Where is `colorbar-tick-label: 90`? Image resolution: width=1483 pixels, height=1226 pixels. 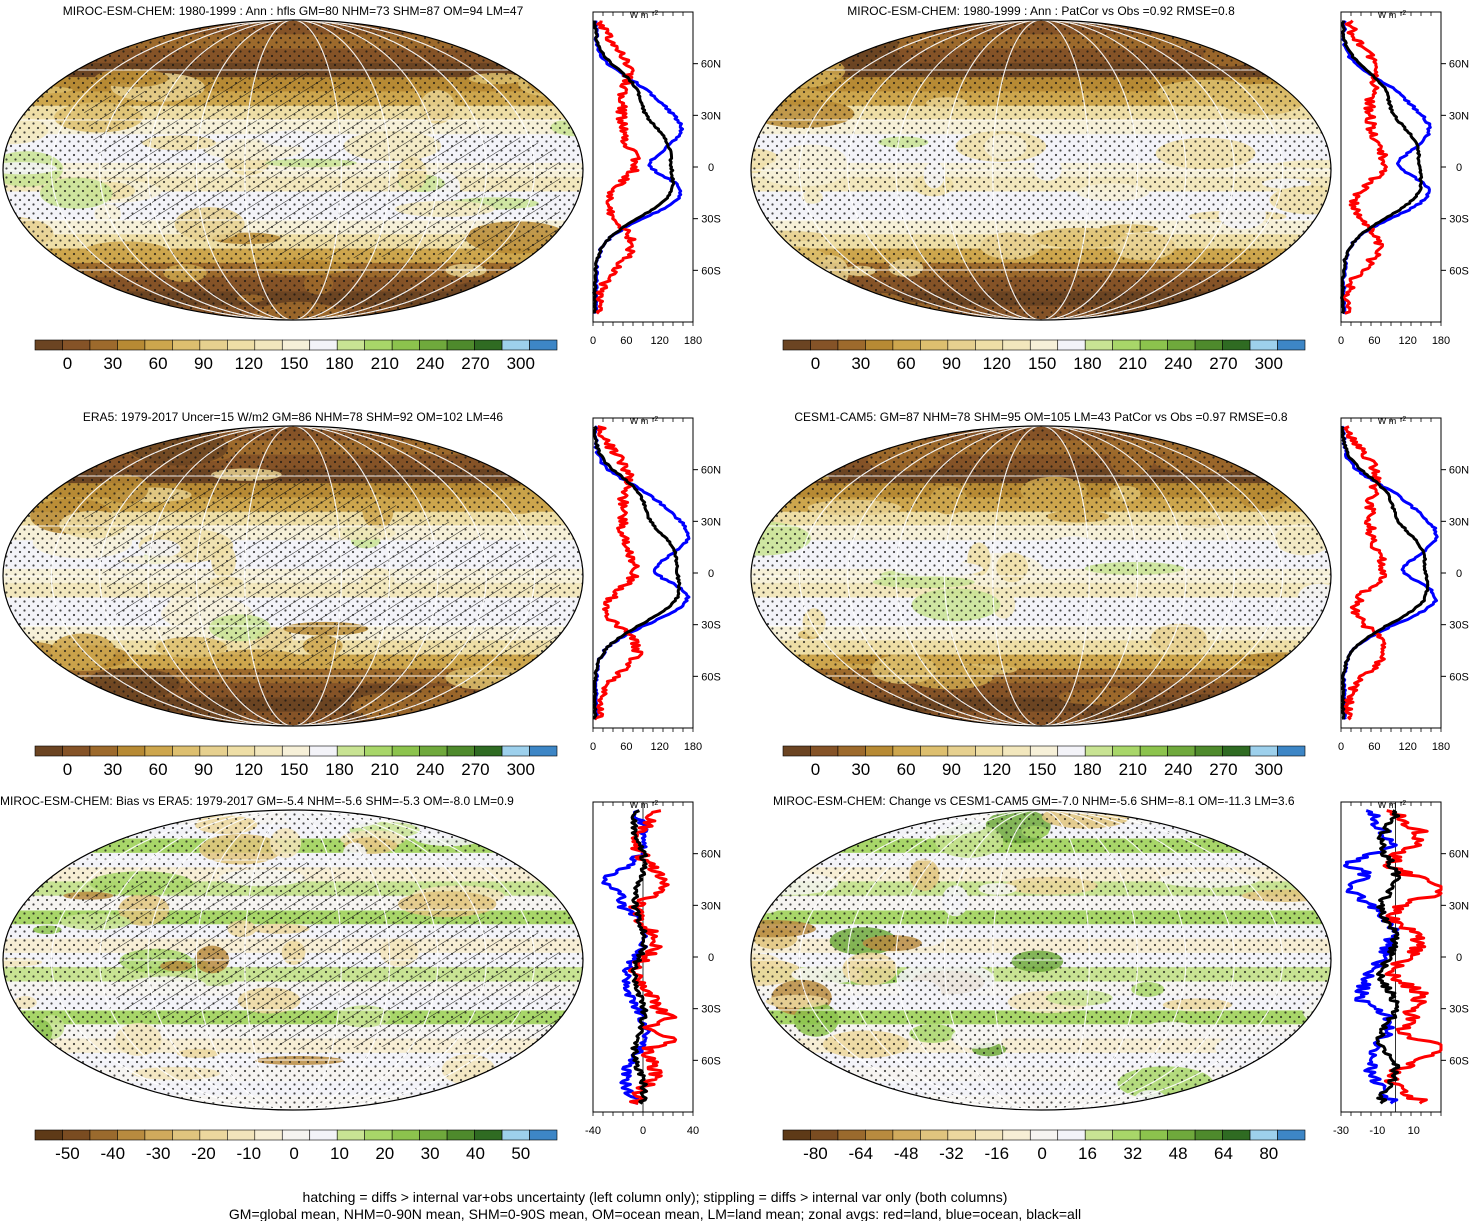 colorbar-tick-label: 90 is located at coordinates (203, 363).